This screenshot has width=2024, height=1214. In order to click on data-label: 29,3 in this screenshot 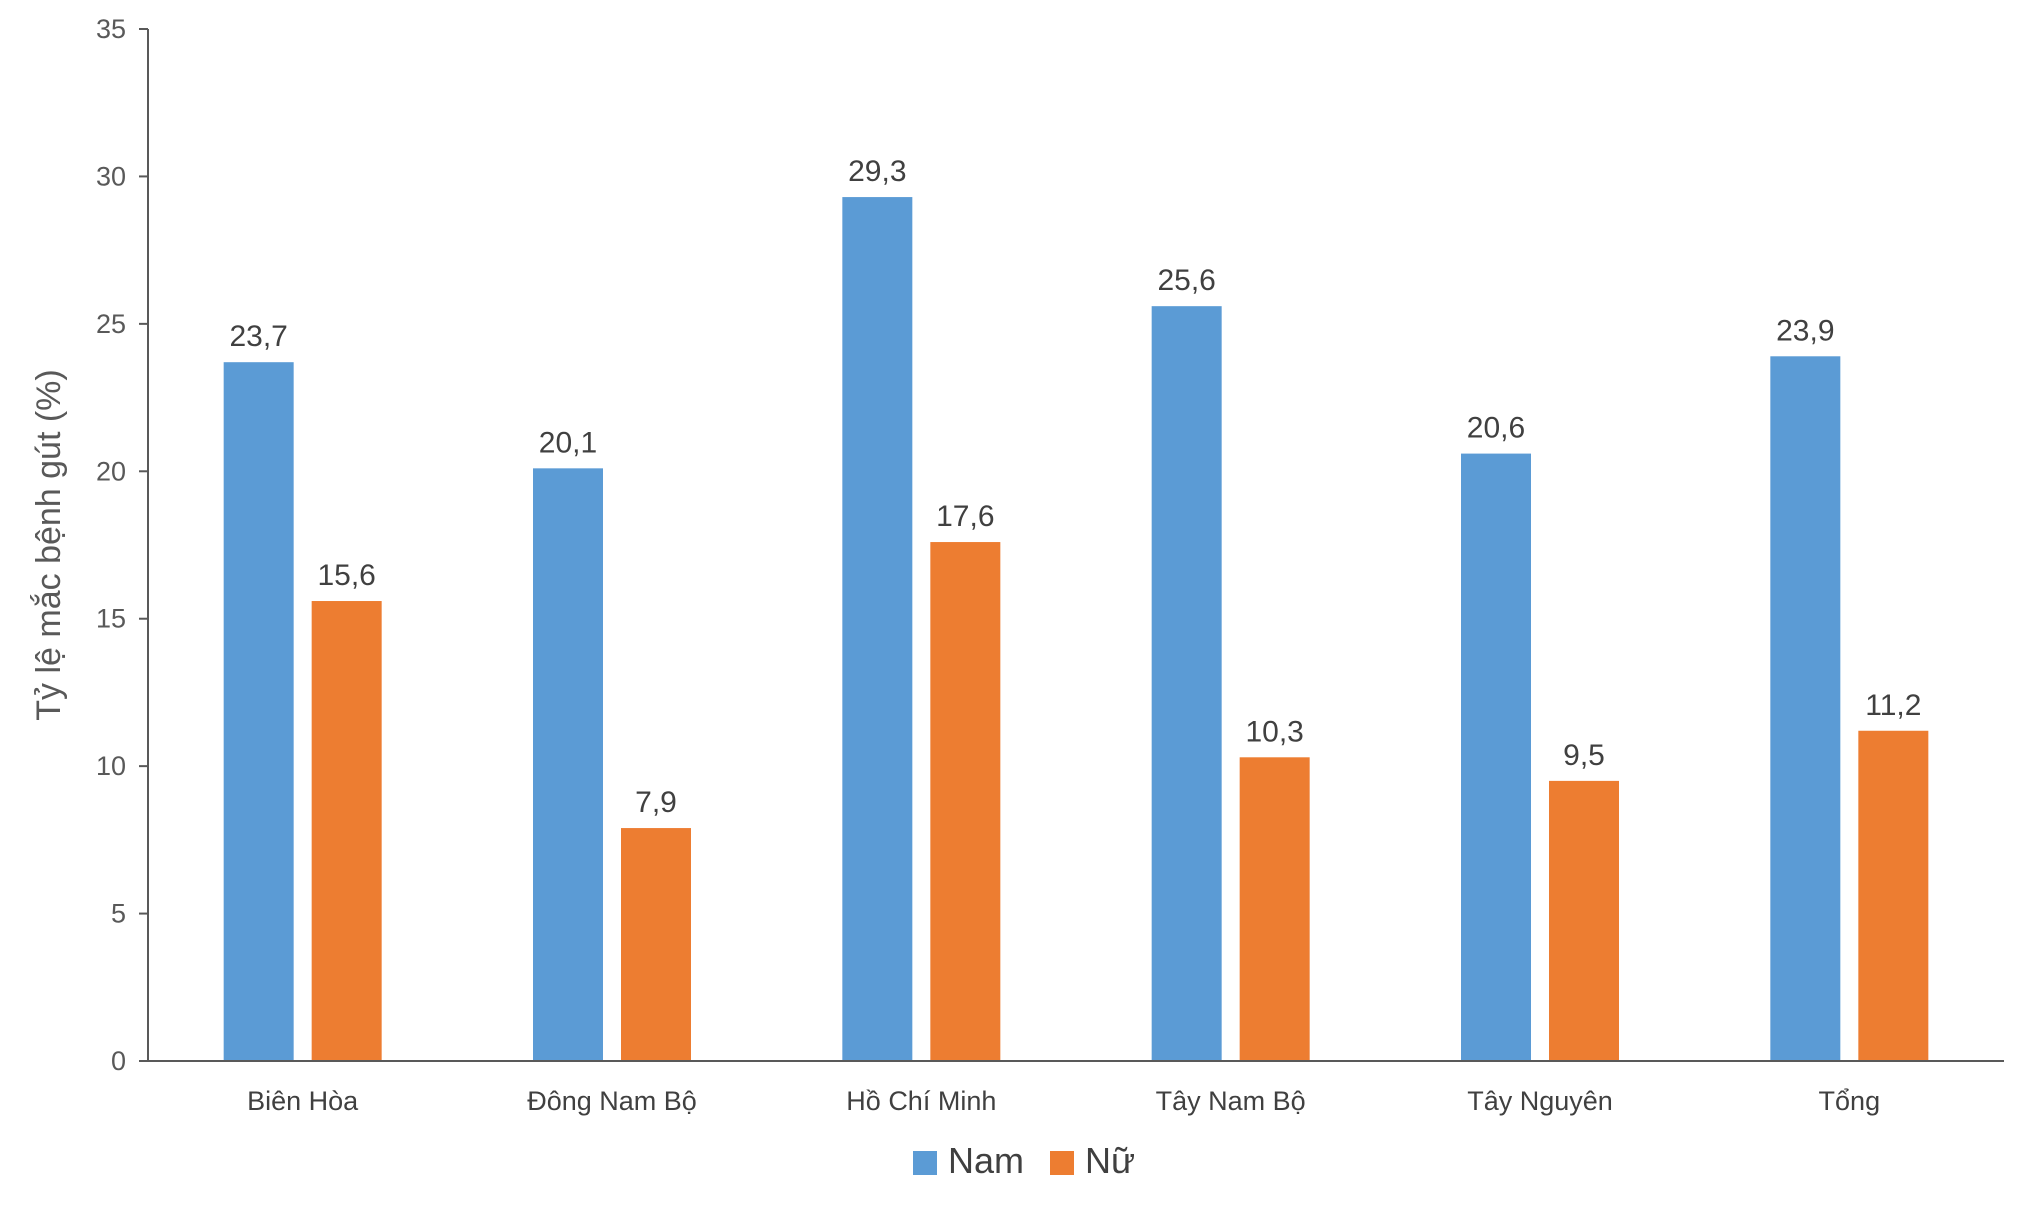, I will do `click(877, 171)`.